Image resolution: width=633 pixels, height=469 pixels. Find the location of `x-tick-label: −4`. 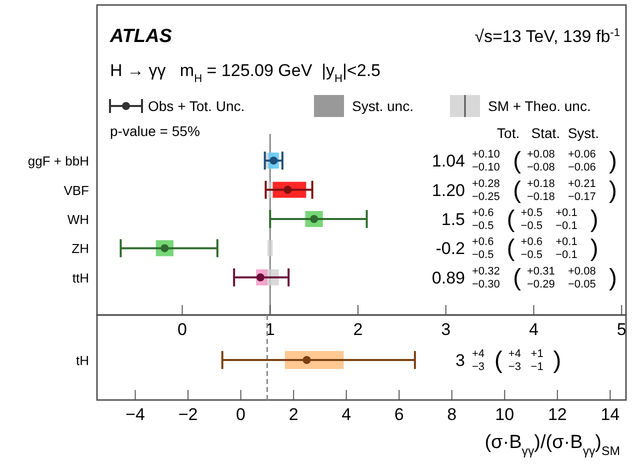

x-tick-label: −4 is located at coordinates (135, 414).